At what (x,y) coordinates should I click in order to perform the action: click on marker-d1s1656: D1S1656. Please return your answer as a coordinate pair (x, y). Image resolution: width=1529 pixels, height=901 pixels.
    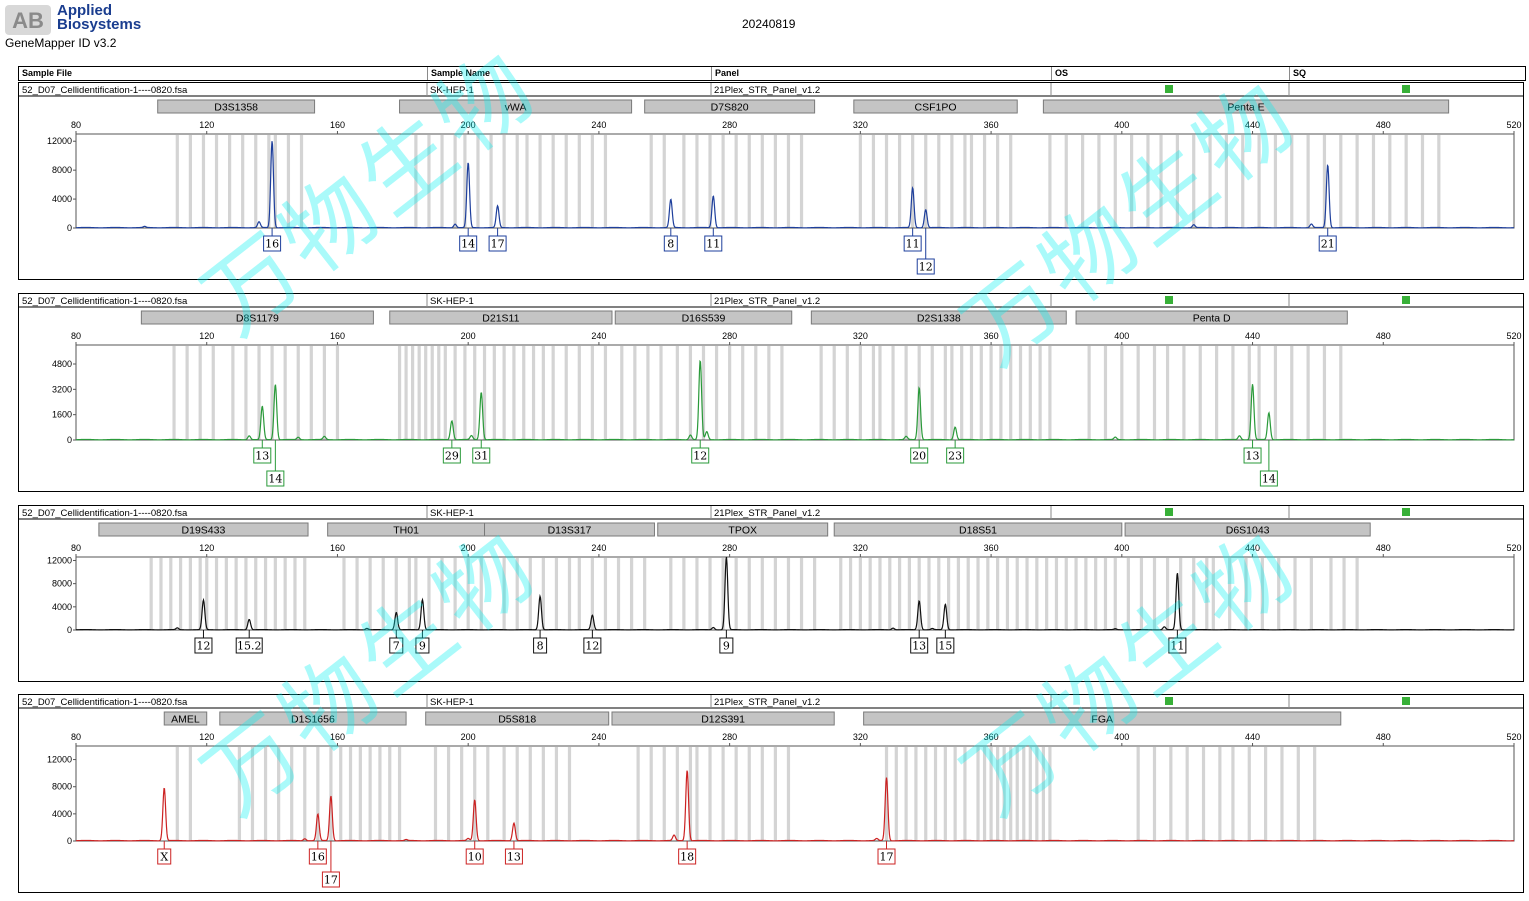
    Looking at the image, I should click on (313, 718).